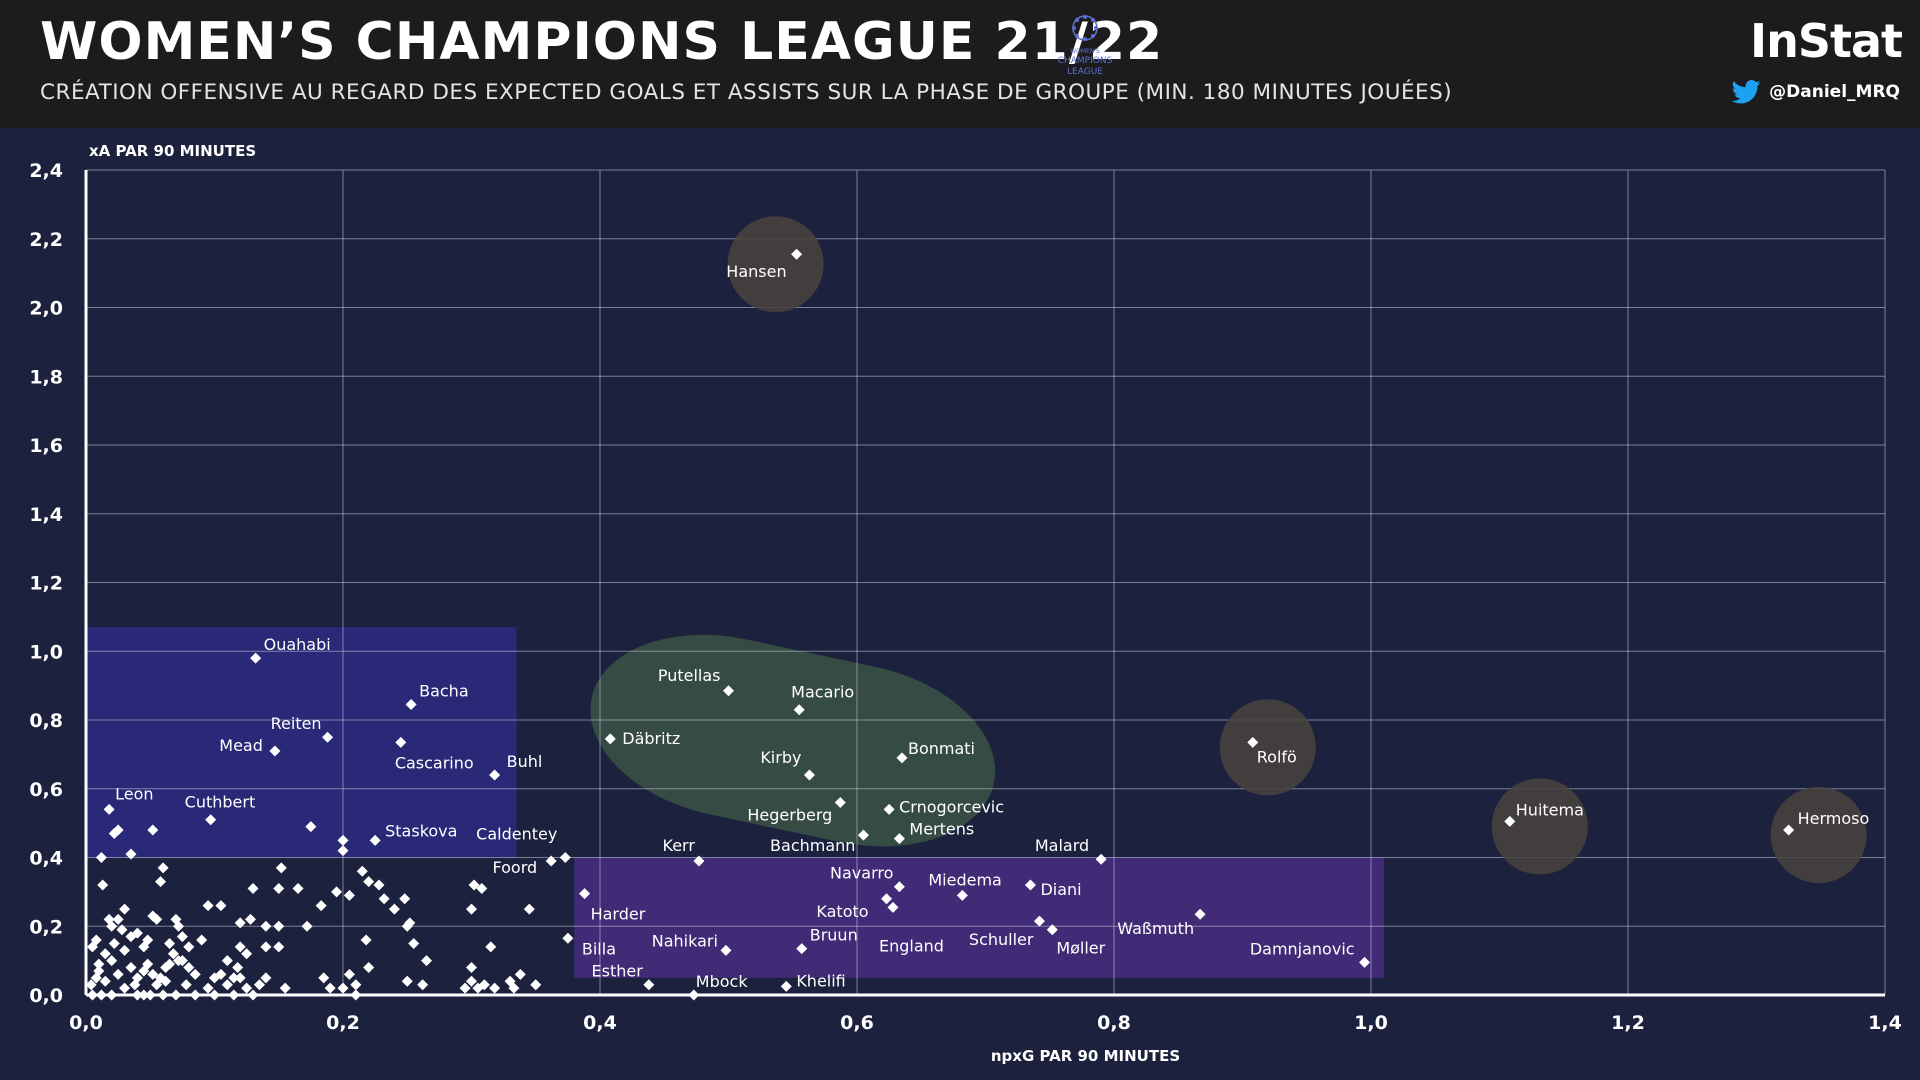  What do you see at coordinates (780, 757) in the screenshot?
I see `point-label: Kirby` at bounding box center [780, 757].